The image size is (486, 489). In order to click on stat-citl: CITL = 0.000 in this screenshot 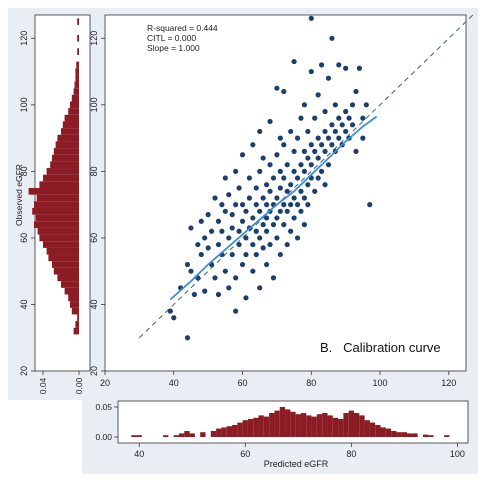, I will do `click(171, 38)`.